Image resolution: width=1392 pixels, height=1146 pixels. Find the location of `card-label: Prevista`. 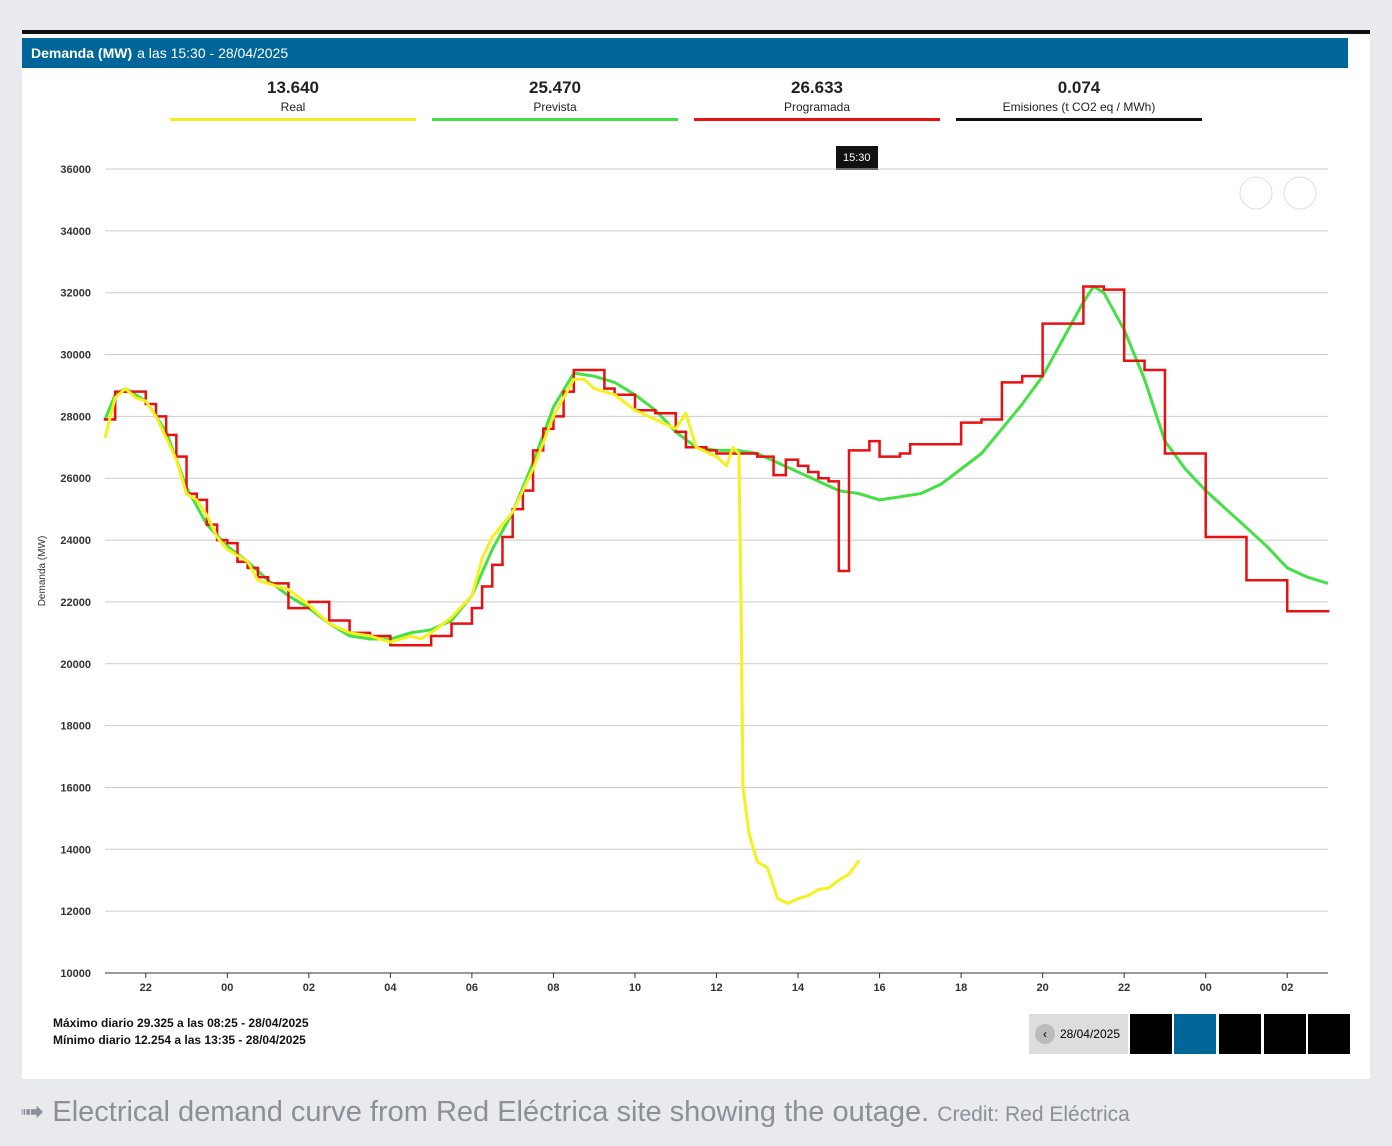

card-label: Prevista is located at coordinates (555, 107).